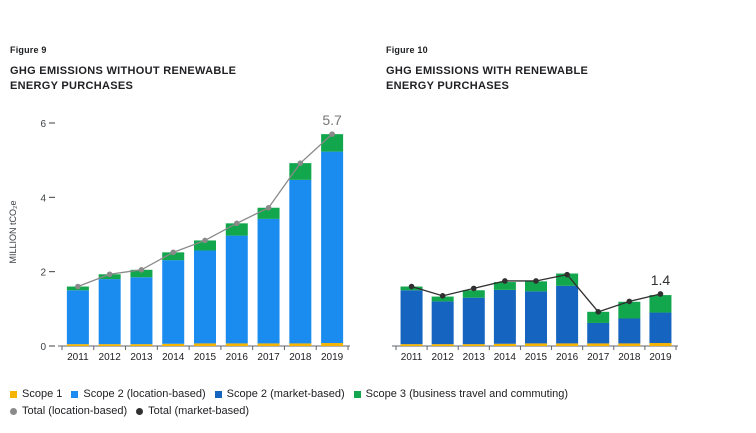 This screenshot has width=756, height=433. Describe the element at coordinates (205, 297) in the screenshot. I see `fig9-bar-2015-seg1` at that location.